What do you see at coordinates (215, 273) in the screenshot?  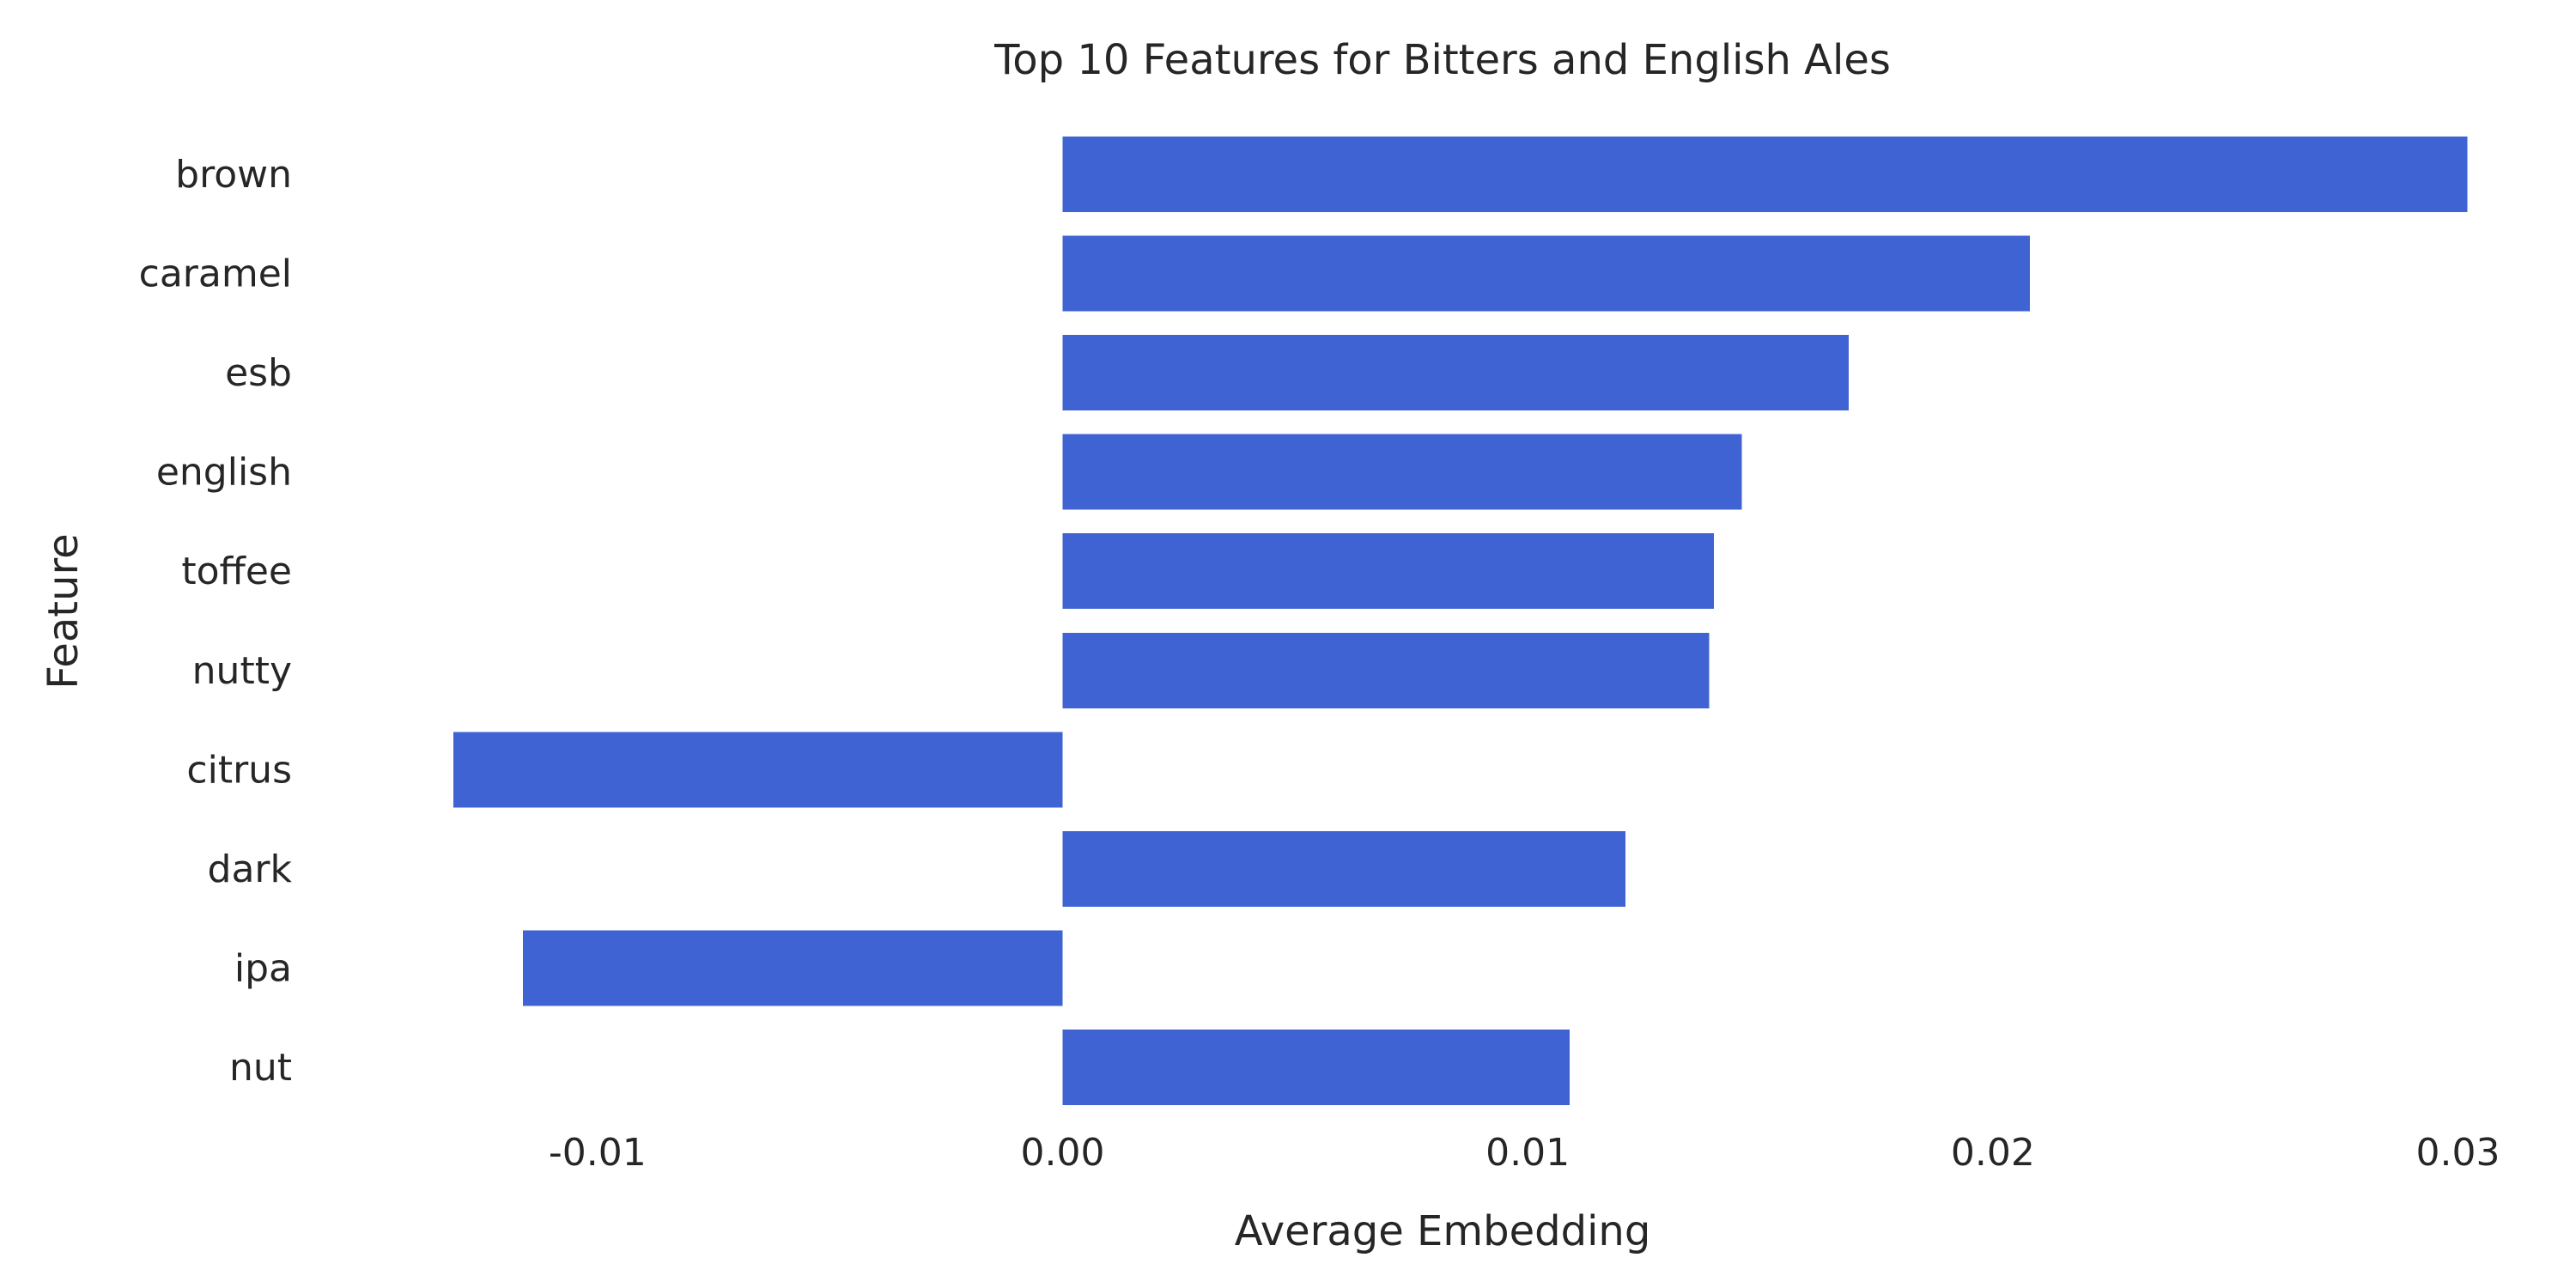 I see `y-tick-label-caramel: caramel` at bounding box center [215, 273].